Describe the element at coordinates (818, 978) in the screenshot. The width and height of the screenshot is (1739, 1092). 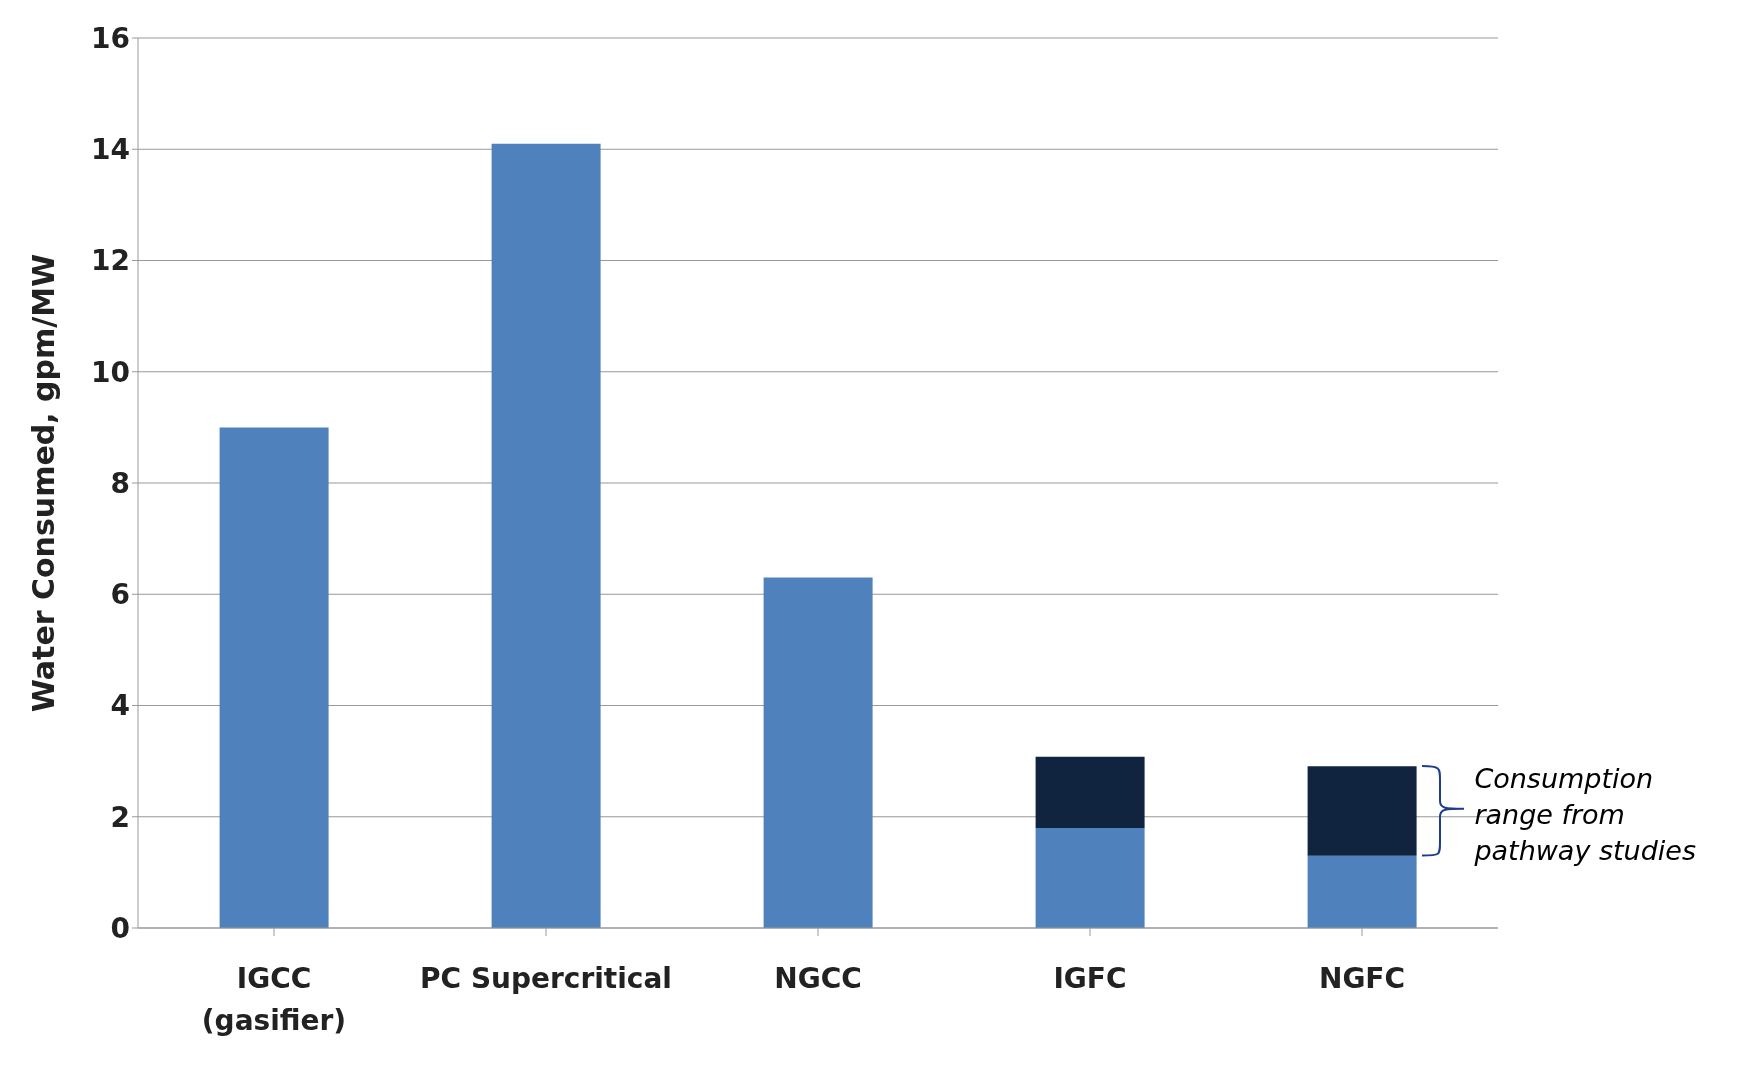
I see `x-tick-label: NGCC` at that location.